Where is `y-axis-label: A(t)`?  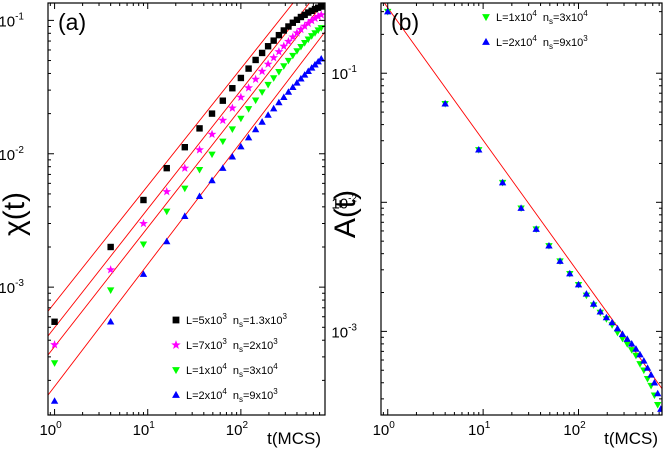
y-axis-label: A(t) is located at coordinates (345, 214).